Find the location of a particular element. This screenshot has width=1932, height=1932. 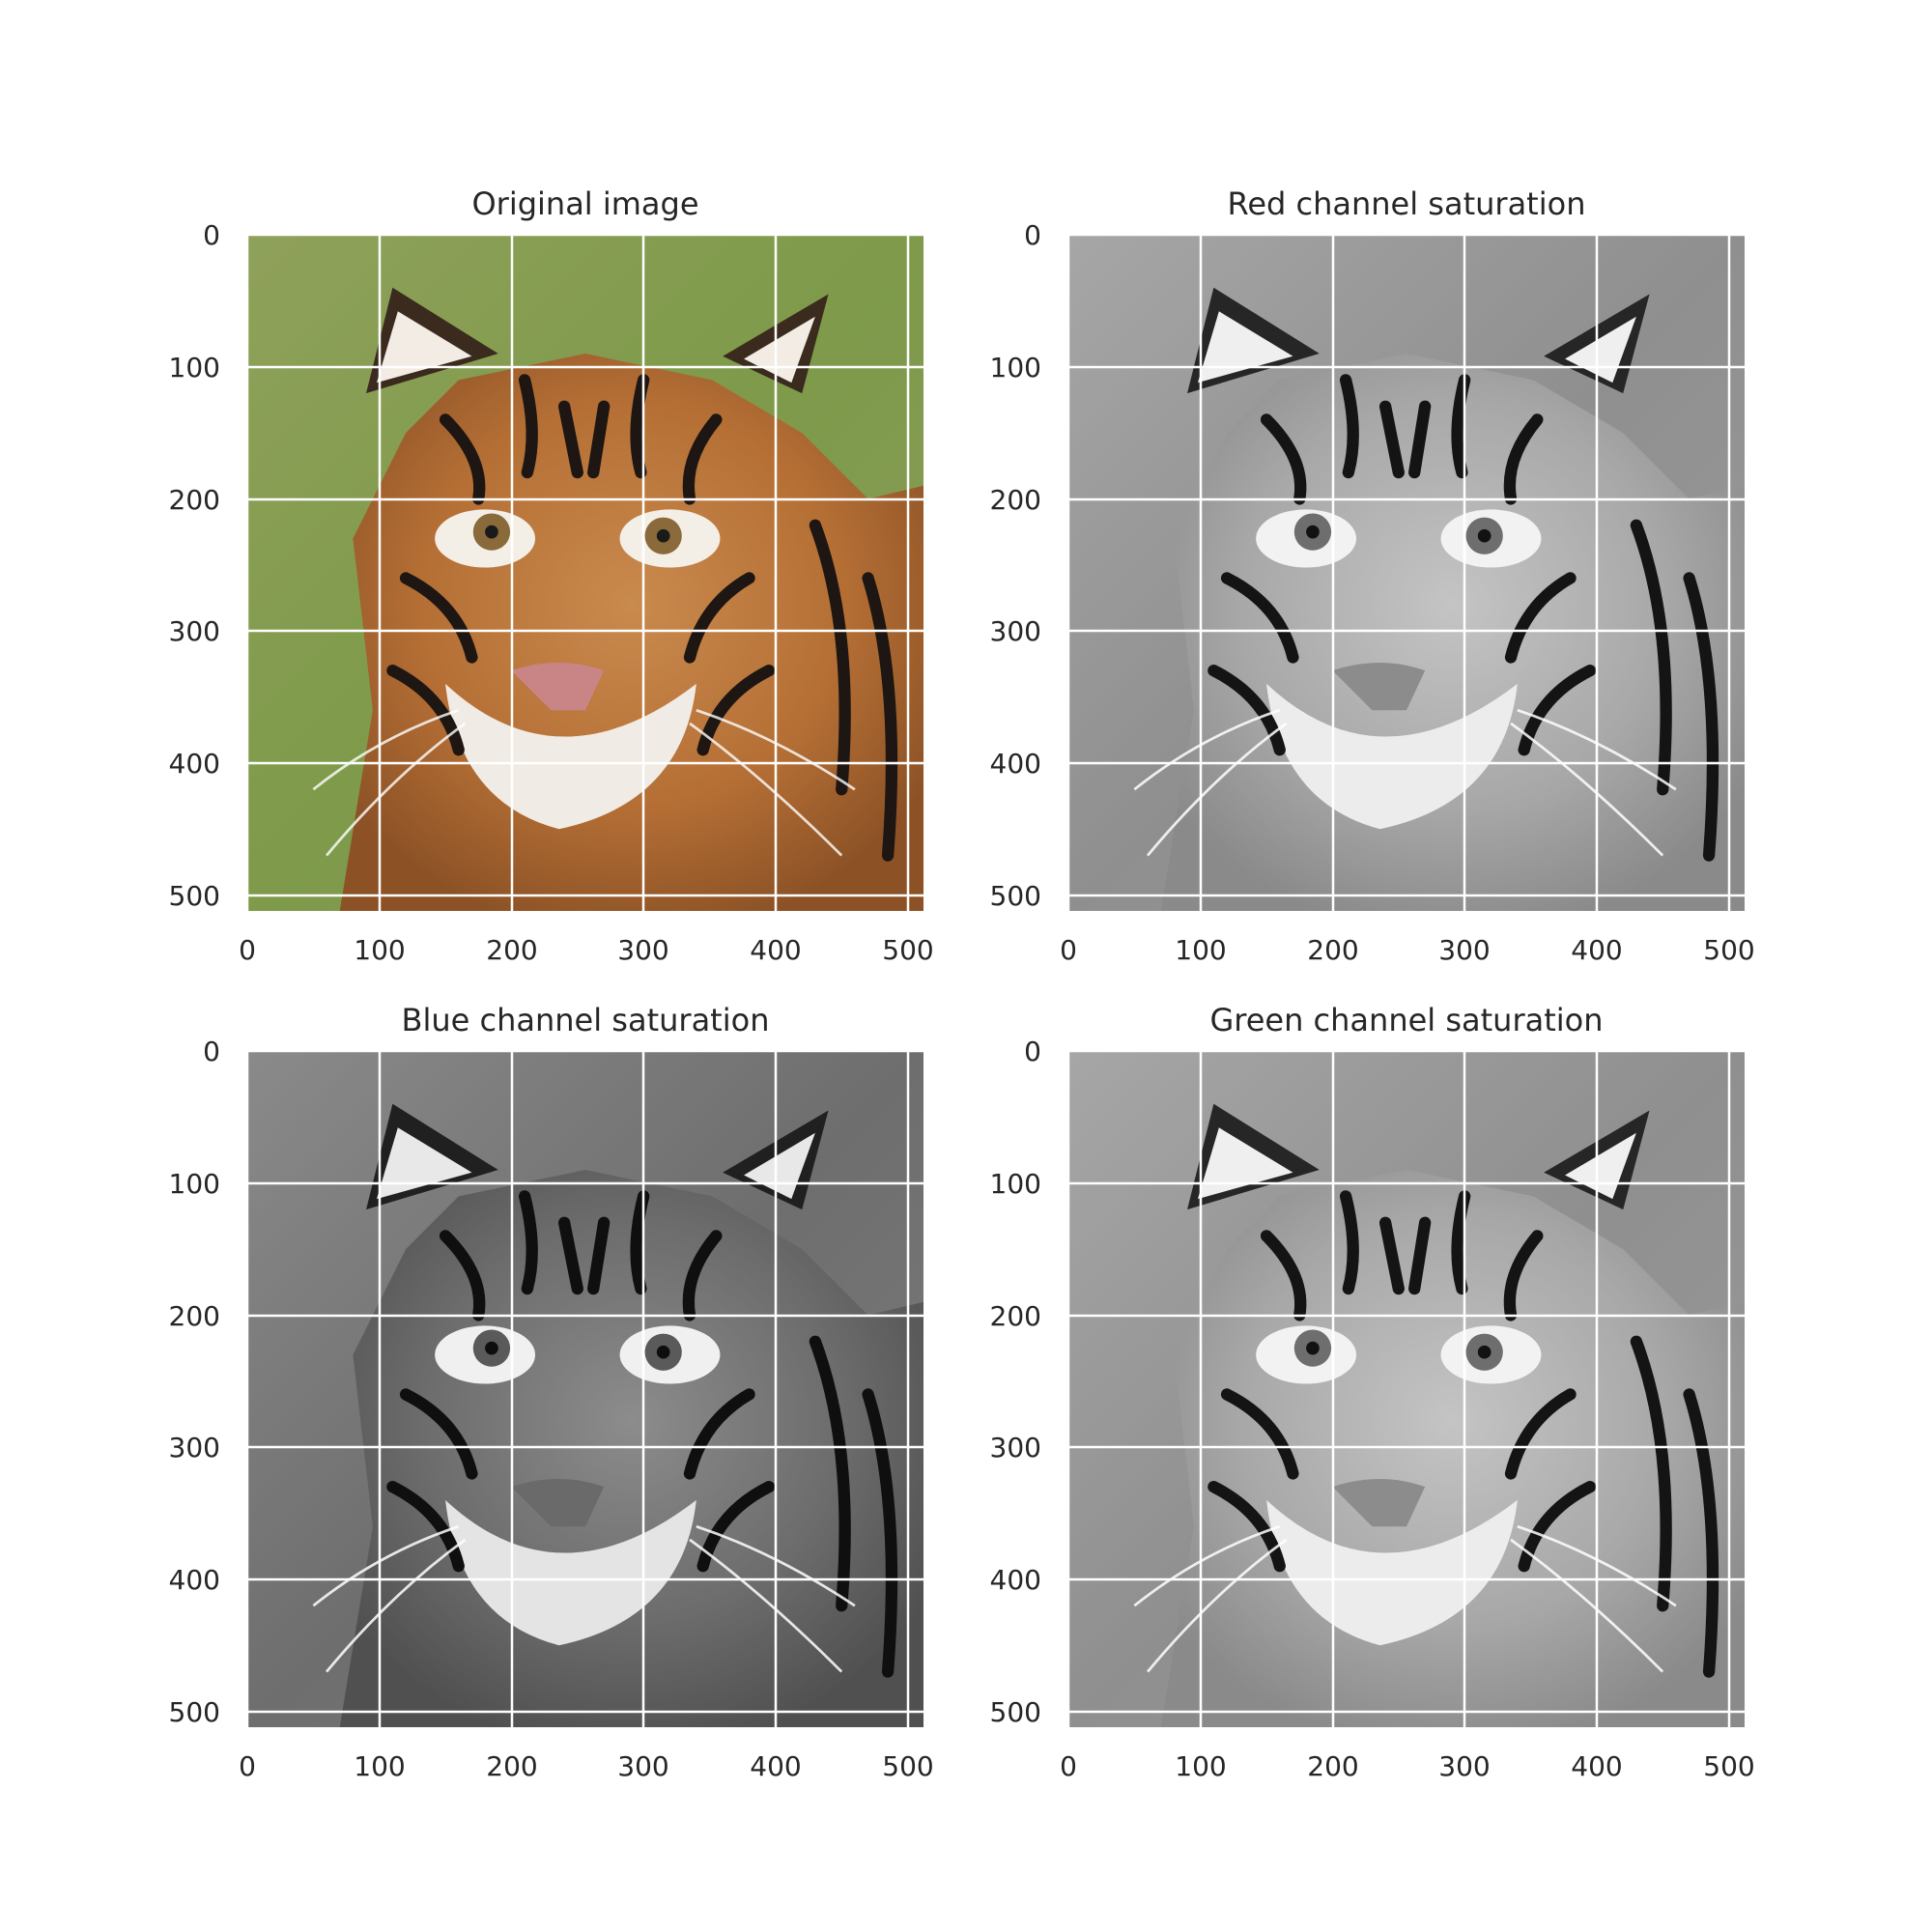

panel-title: Original image is located at coordinates (584, 203).